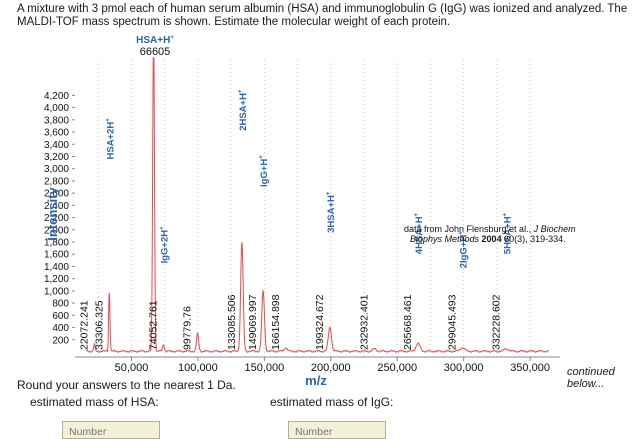 The image size is (637, 439). What do you see at coordinates (110, 139) in the screenshot?
I see `ion-label: HSA+2H+` at bounding box center [110, 139].